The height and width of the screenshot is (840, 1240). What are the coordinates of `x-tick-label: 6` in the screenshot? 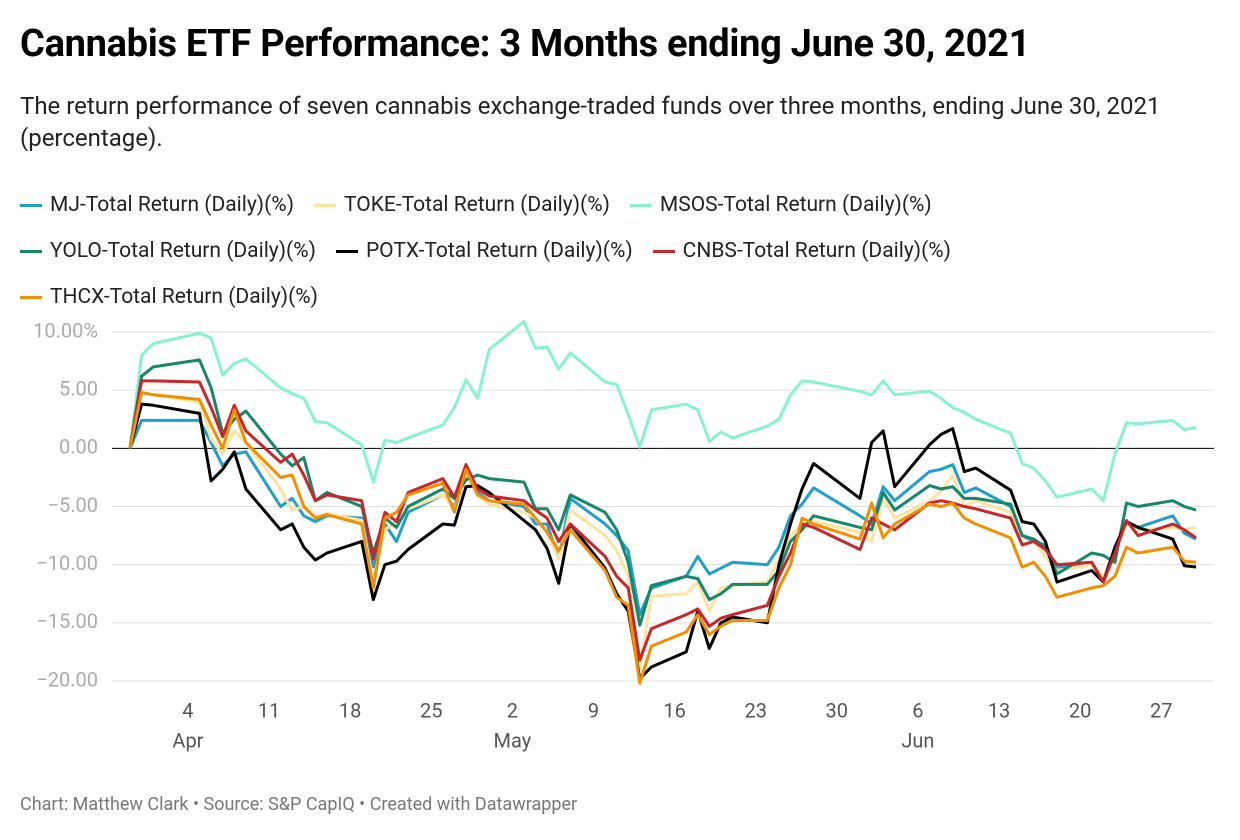 It's located at (917, 710).